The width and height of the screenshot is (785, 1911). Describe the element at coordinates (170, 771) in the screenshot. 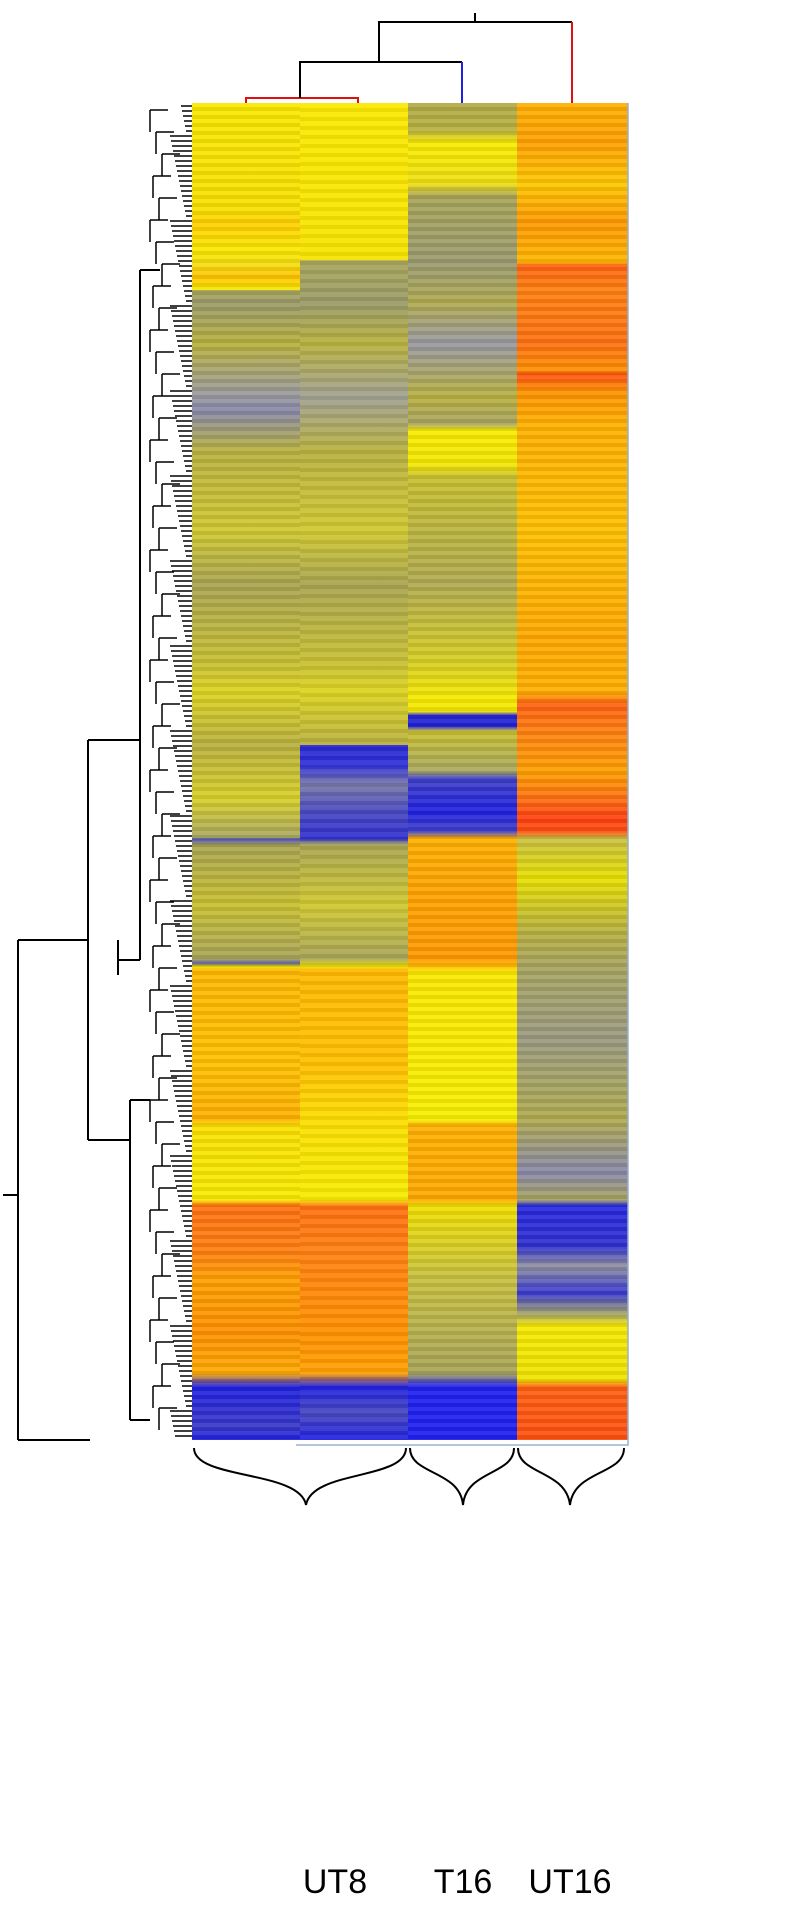

I see `leaf-branches` at that location.